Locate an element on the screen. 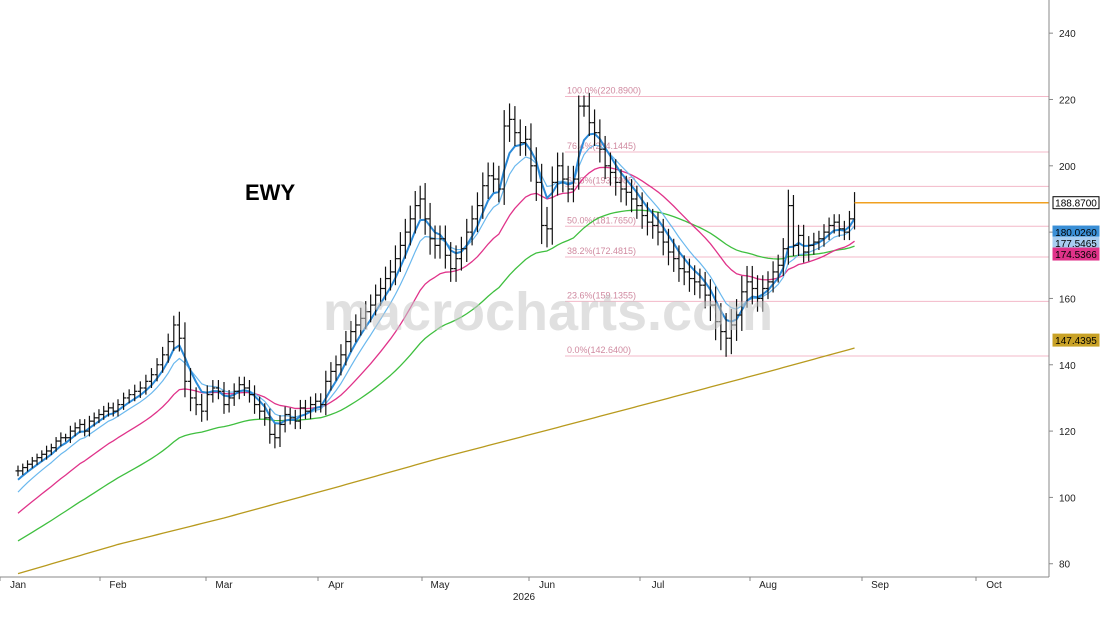  price-badge-label: 174.5366 is located at coordinates (1076, 255).